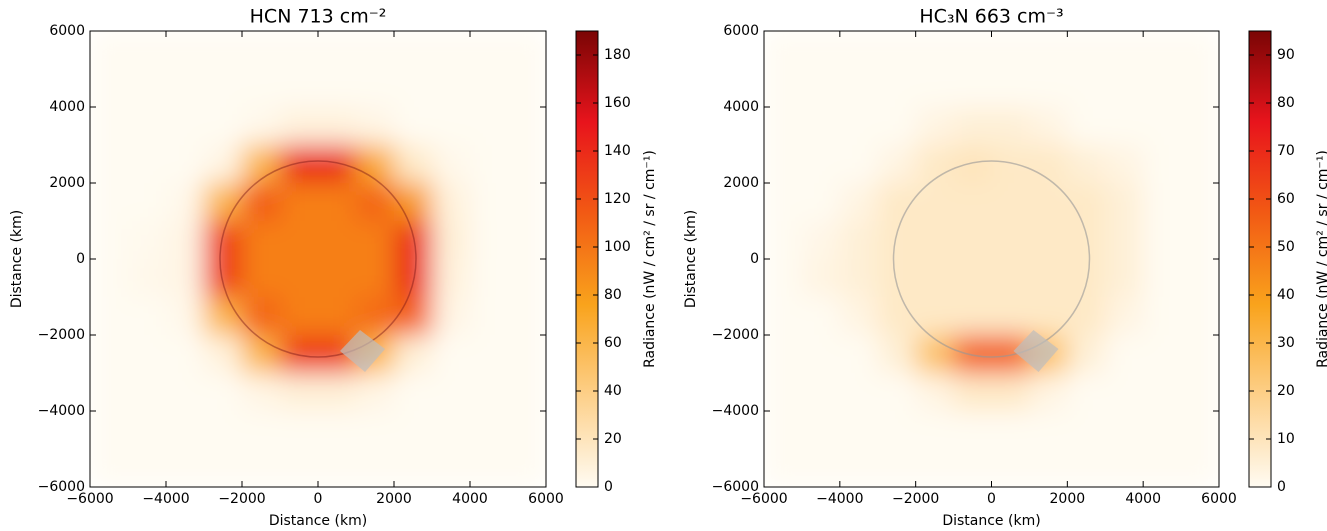 The image size is (1327, 531). Describe the element at coordinates (991, 259) in the screenshot. I see `disk-outline` at that location.